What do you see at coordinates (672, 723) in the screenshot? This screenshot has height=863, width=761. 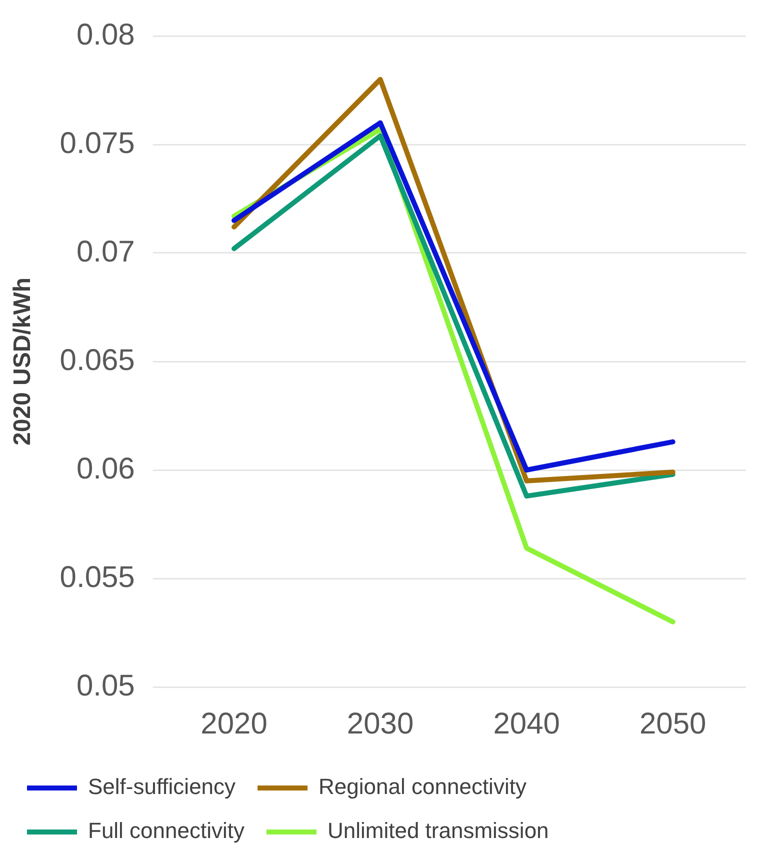 I see `x-tick-label: 2050` at bounding box center [672, 723].